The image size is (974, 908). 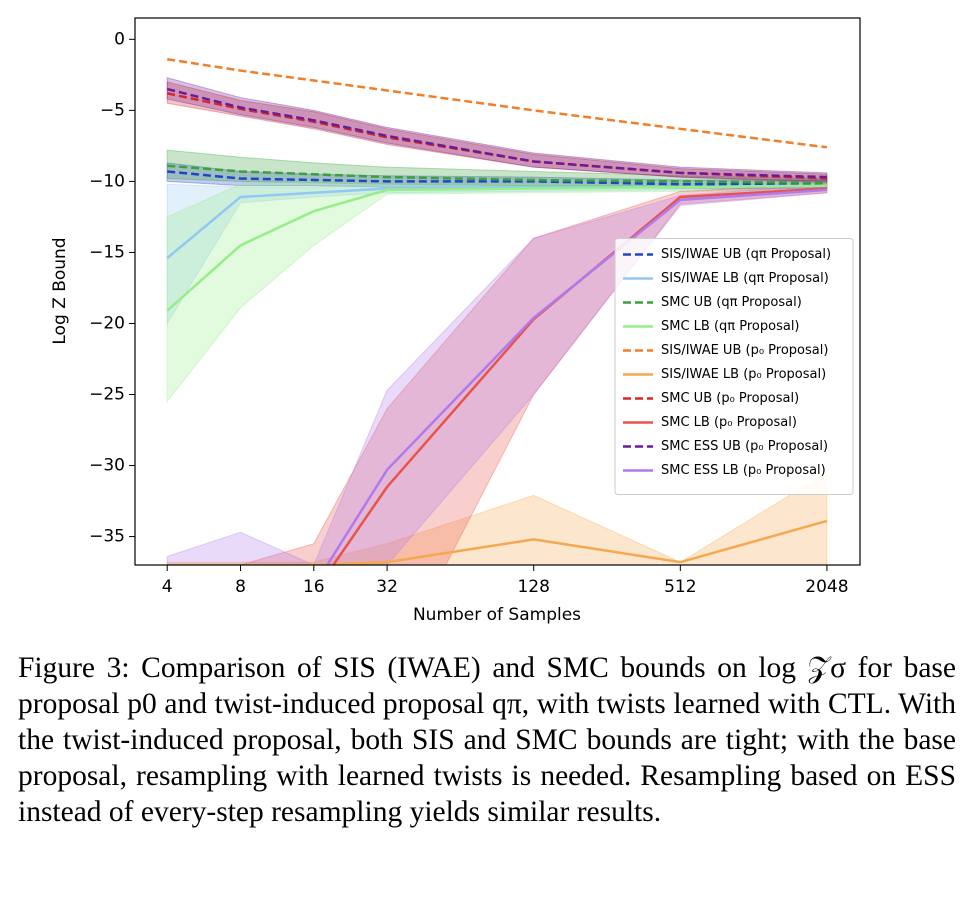 I want to click on y-tick-label: −5, so click(x=112, y=110).